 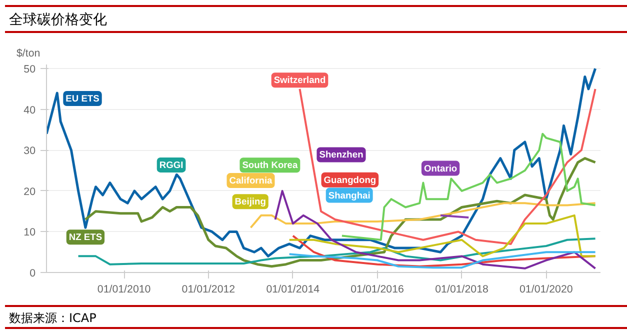 What do you see at coordinates (293, 290) in the screenshot?
I see `x-tick-label: 01/01/2014` at bounding box center [293, 290].